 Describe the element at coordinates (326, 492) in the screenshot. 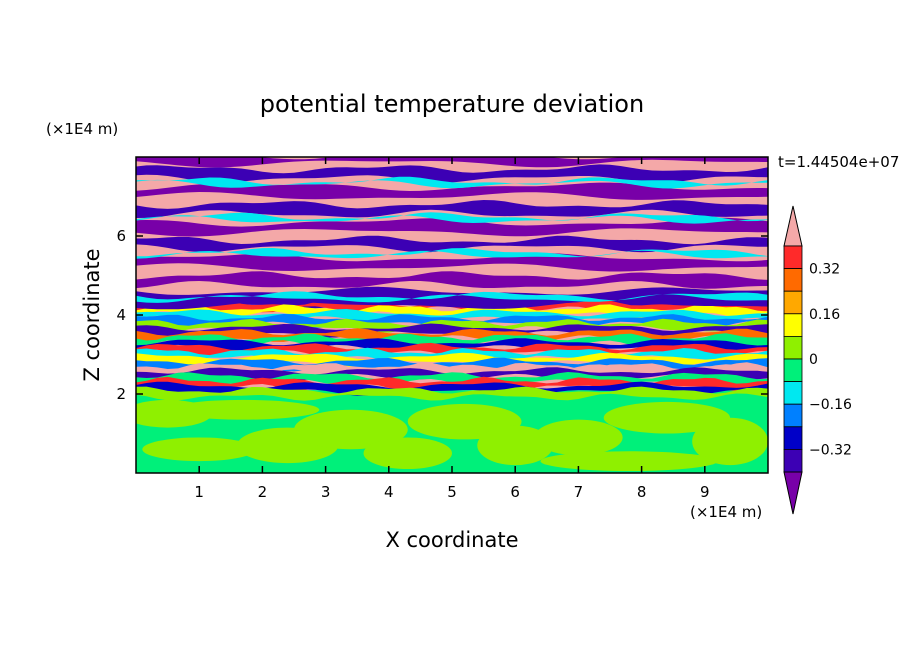

I see `x-tick-label: 3` at that location.